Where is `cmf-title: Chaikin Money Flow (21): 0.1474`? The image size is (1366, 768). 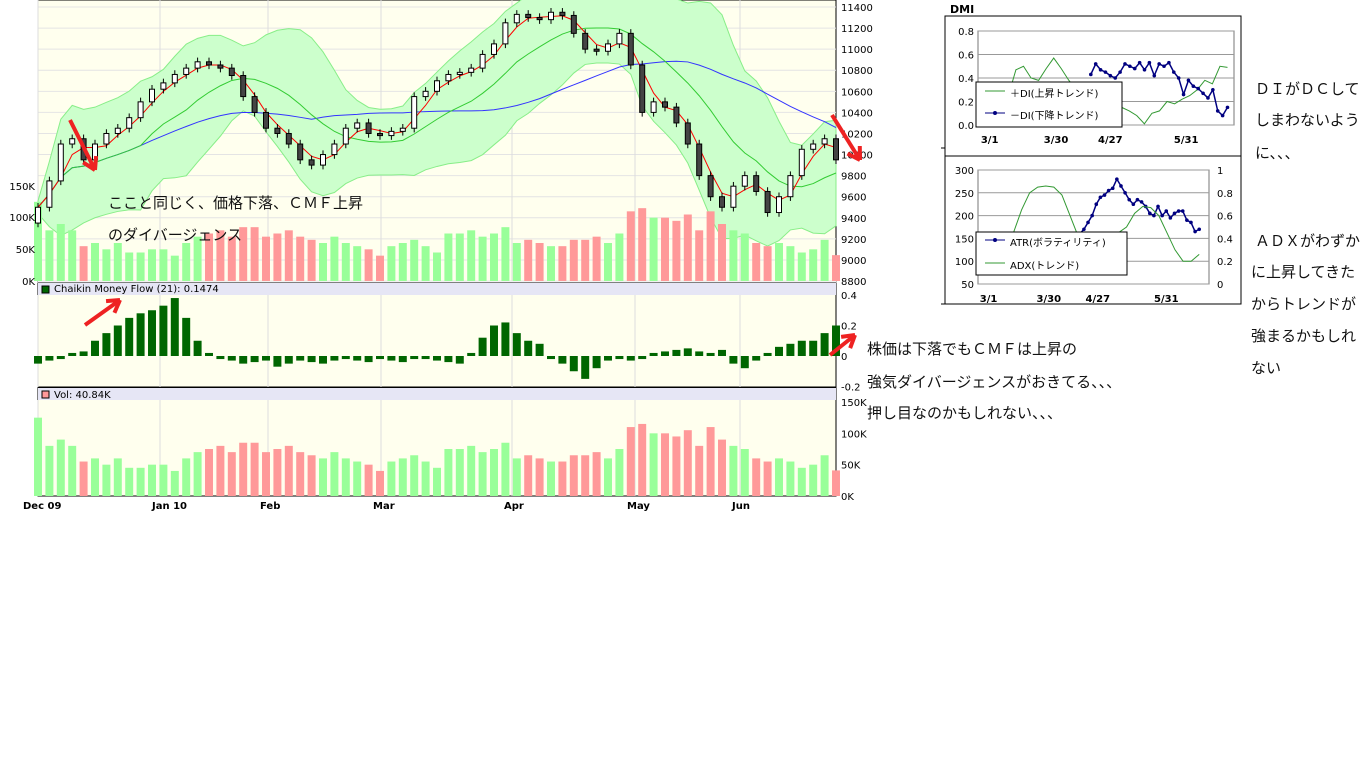 cmf-title: Chaikin Money Flow (21): 0.1474 is located at coordinates (136, 289).